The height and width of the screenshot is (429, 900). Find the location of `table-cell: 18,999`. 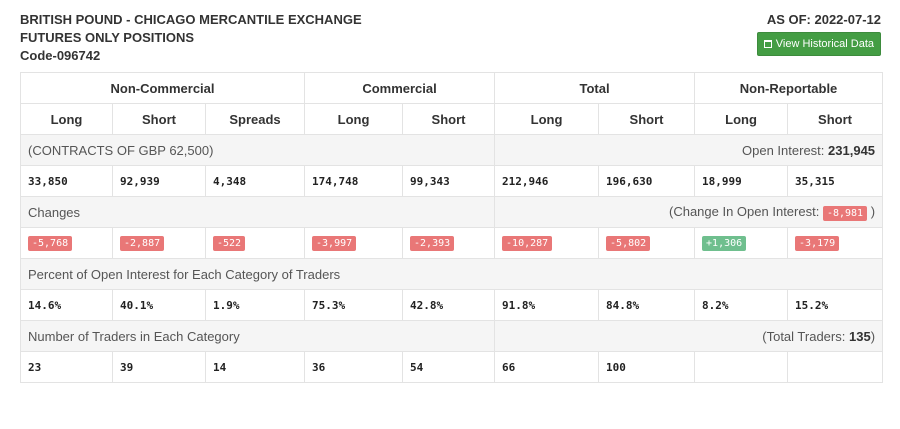

table-cell: 18,999 is located at coordinates (741, 181).